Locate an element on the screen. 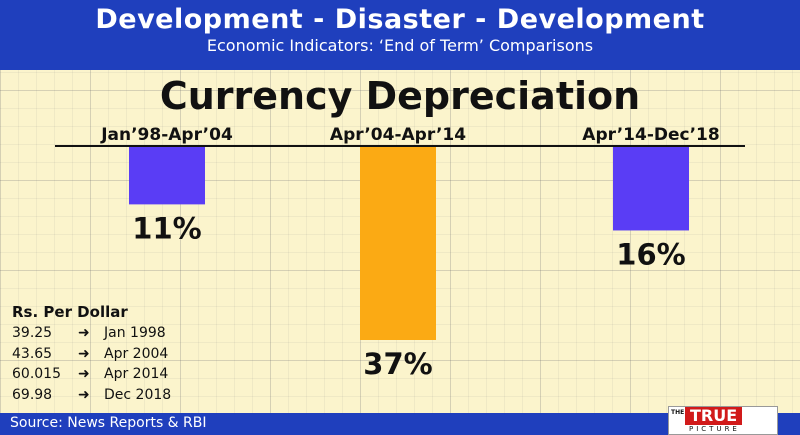 The height and width of the screenshot is (435, 800). logo-true: TRUE is located at coordinates (714, 416).